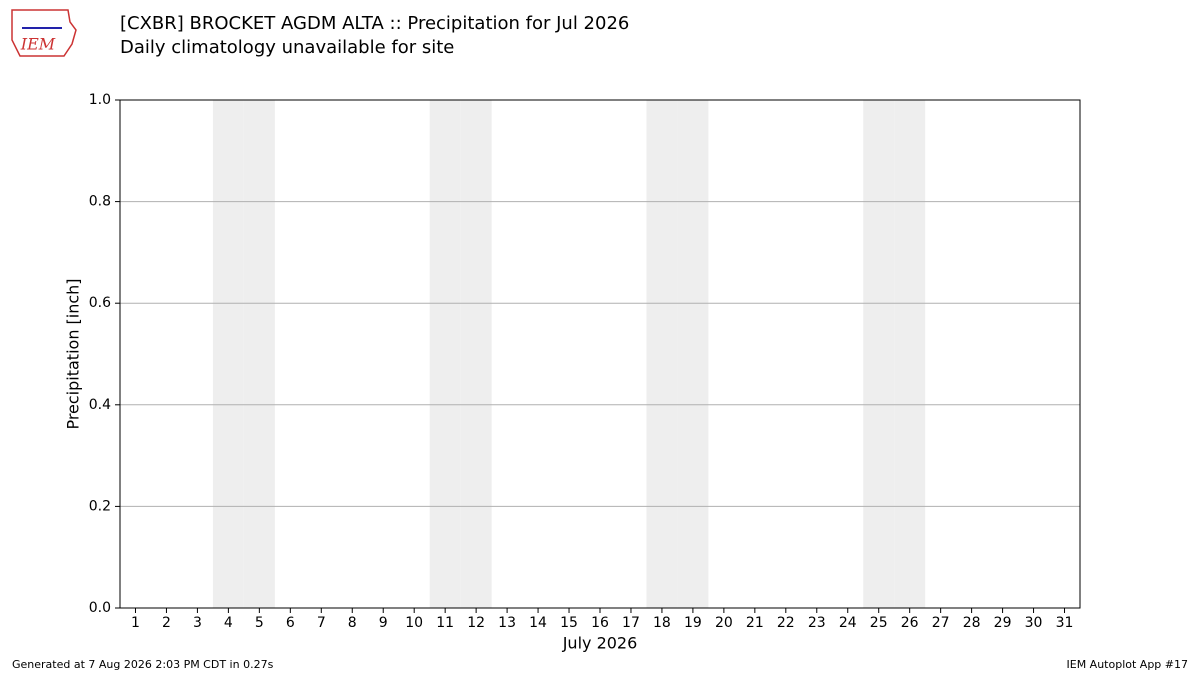 This screenshot has width=1200, height=675. Describe the element at coordinates (100, 100) in the screenshot. I see `y-tick-label: 1.0` at that location.